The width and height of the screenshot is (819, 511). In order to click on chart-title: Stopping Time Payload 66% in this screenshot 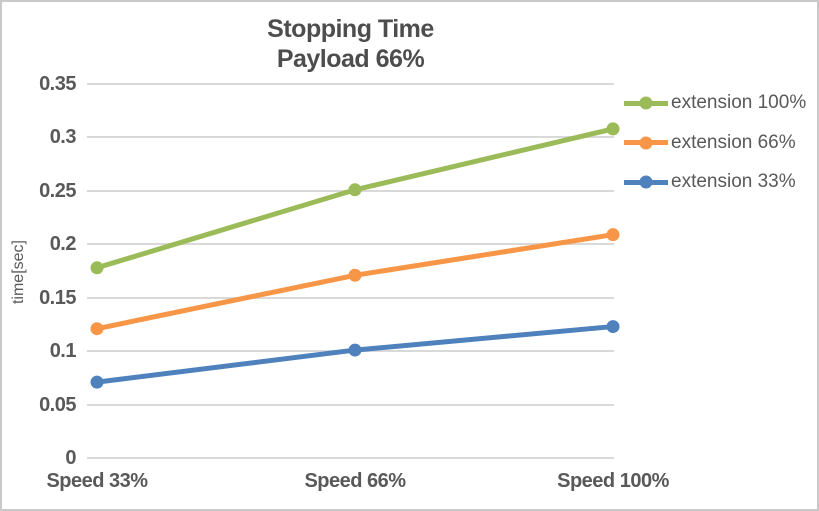, I will do `click(350, 44)`.